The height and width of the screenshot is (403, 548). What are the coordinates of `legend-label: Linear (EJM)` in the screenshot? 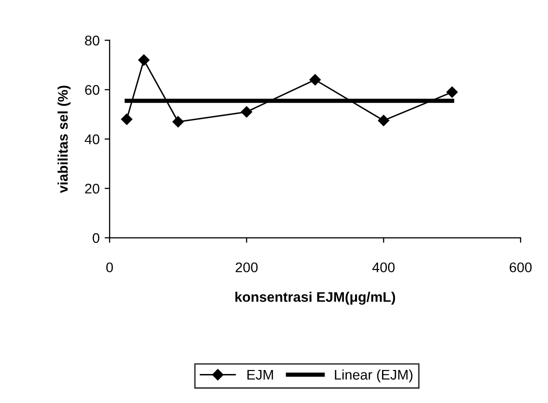 It's located at (373, 375).